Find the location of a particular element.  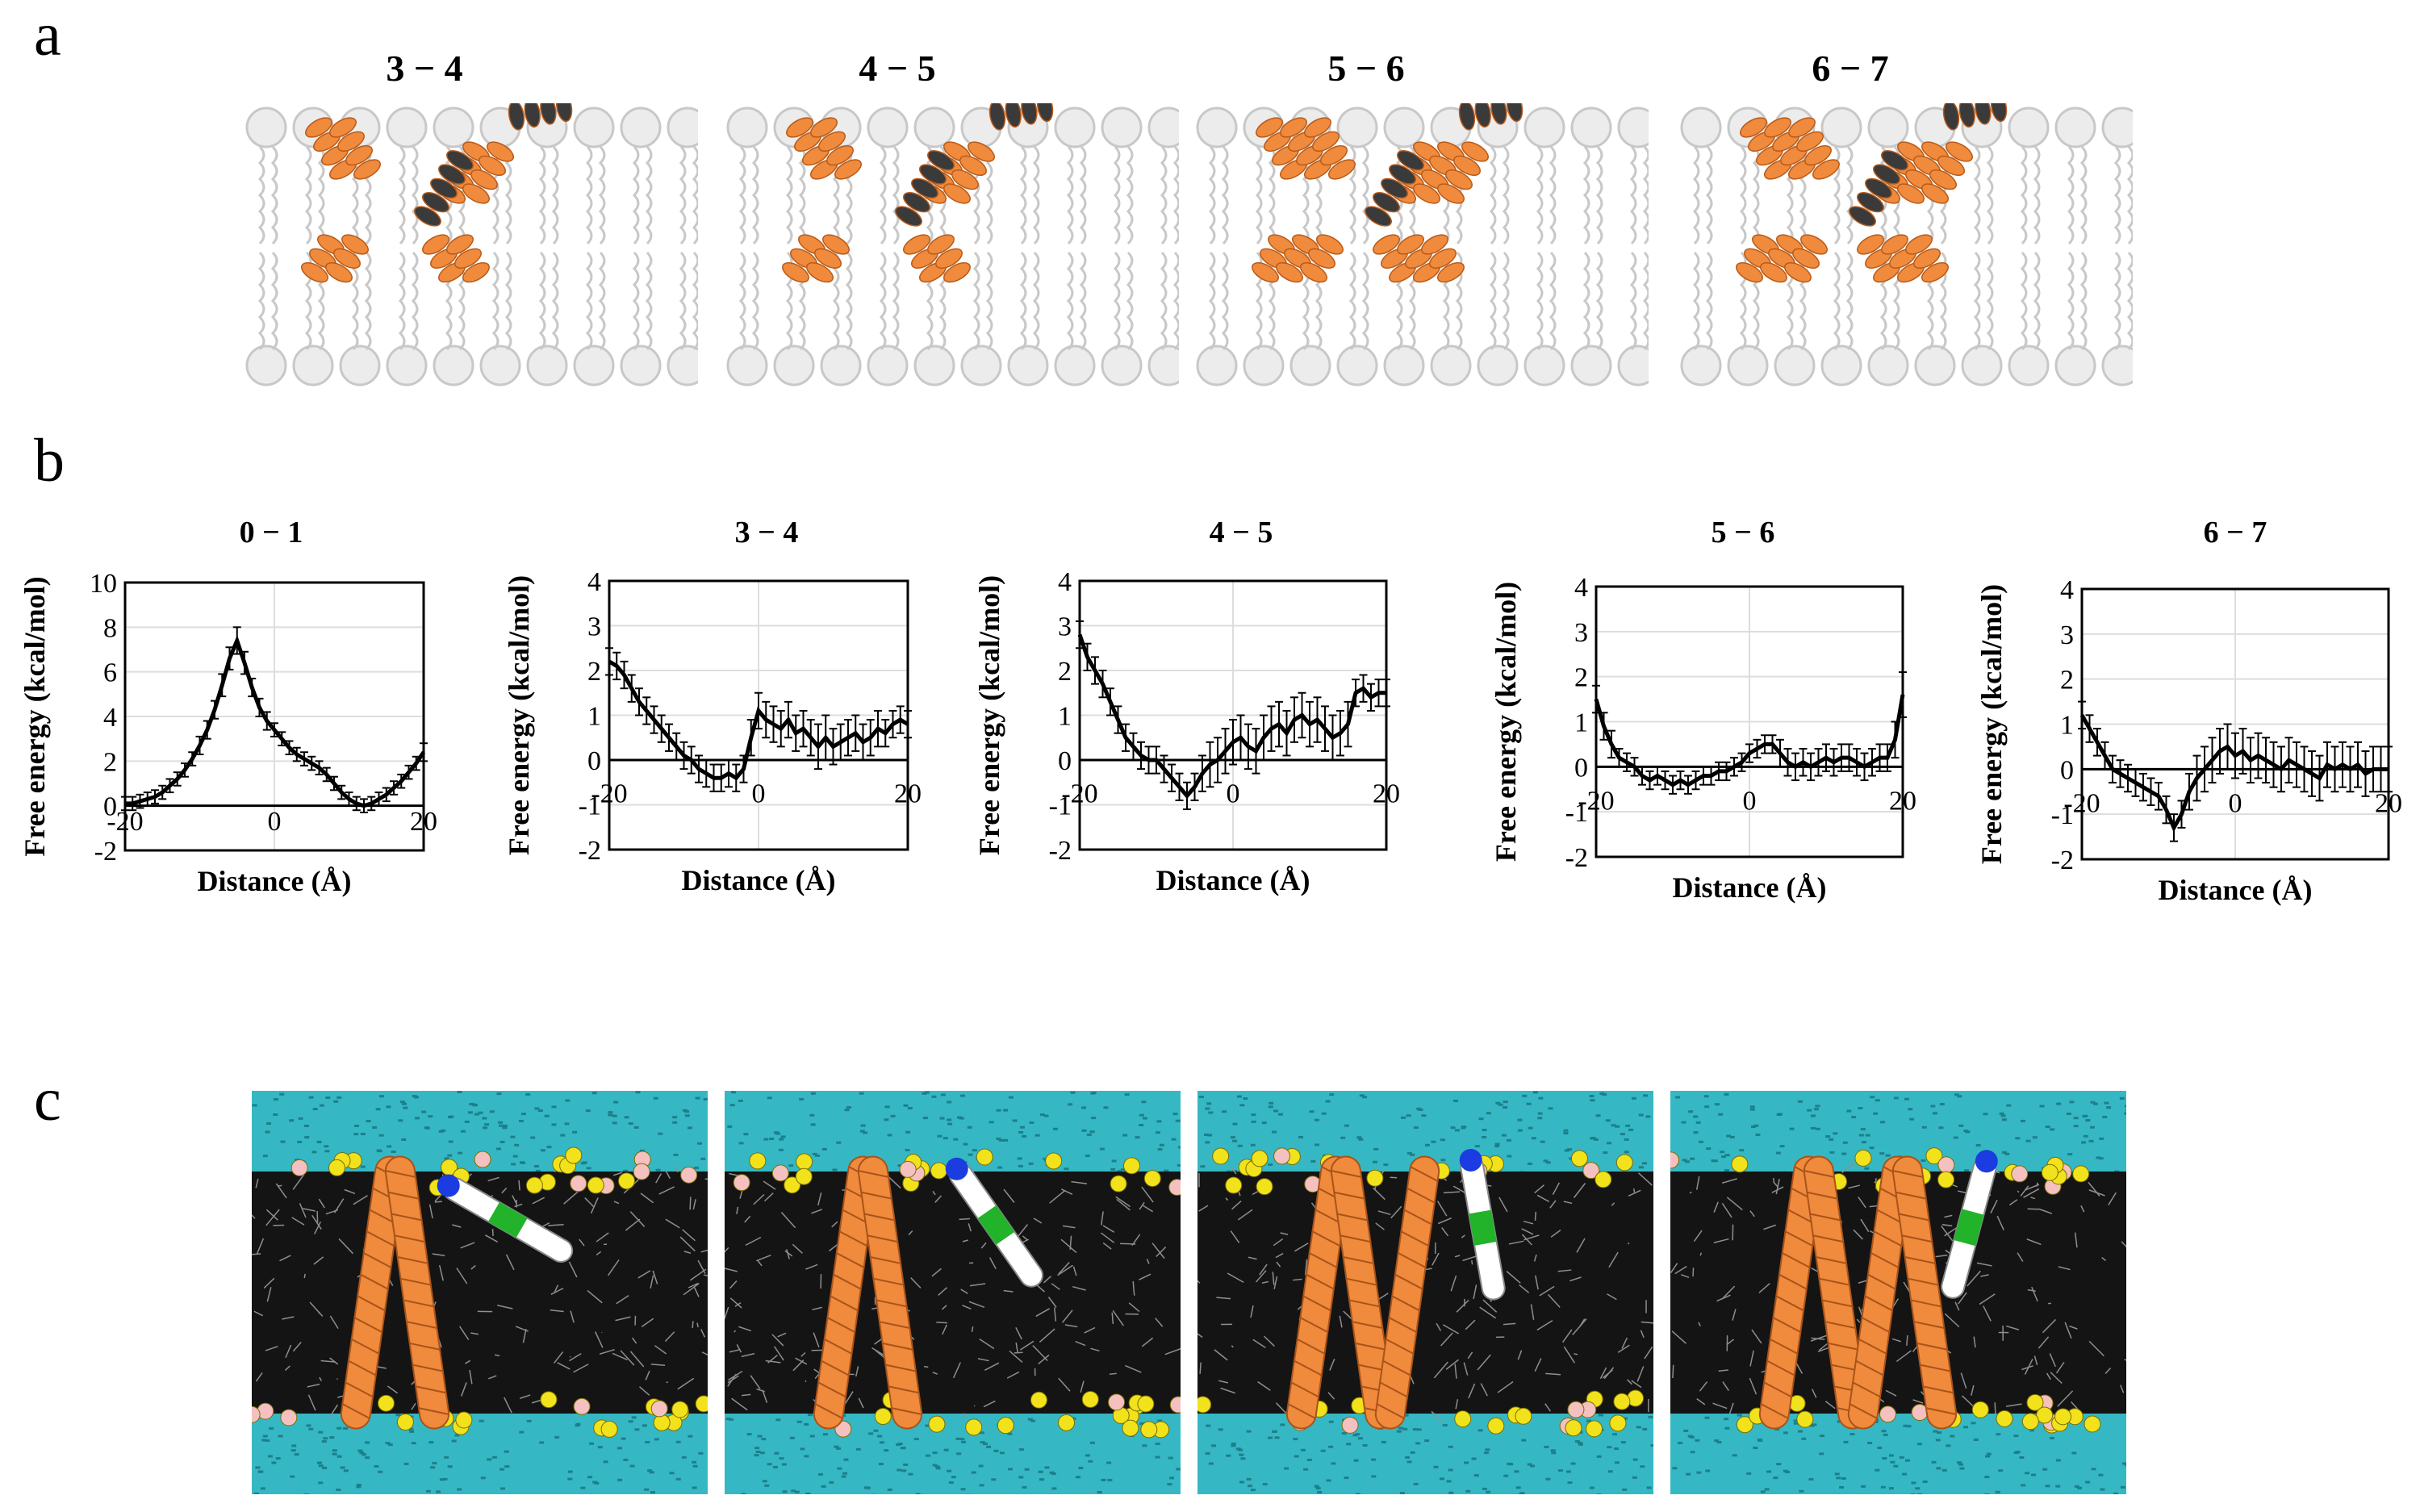

protein-helix is located at coordinates (1318, 1292).